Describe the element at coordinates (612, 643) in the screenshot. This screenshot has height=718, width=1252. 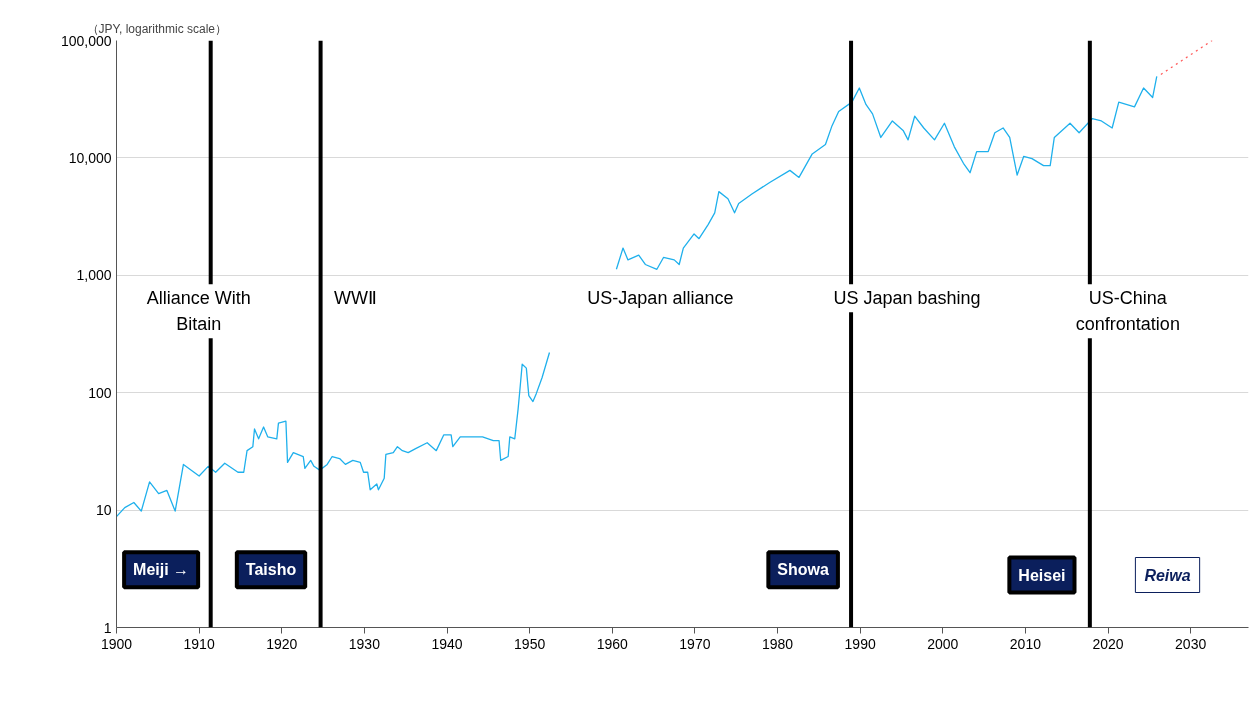
I see `x-tick-label: 1960` at that location.